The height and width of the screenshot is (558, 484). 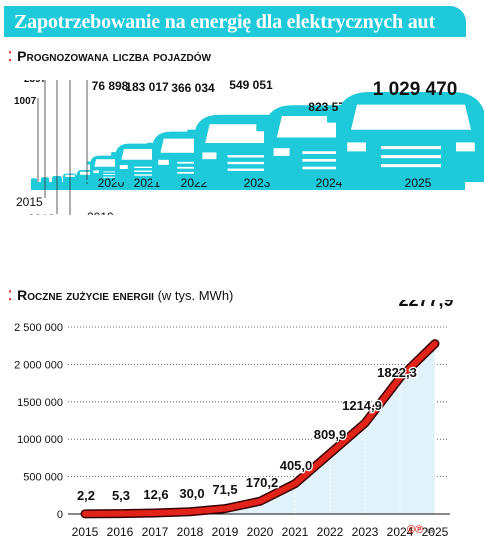 I want to click on x-tick-label: 2021, so click(x=295, y=532).